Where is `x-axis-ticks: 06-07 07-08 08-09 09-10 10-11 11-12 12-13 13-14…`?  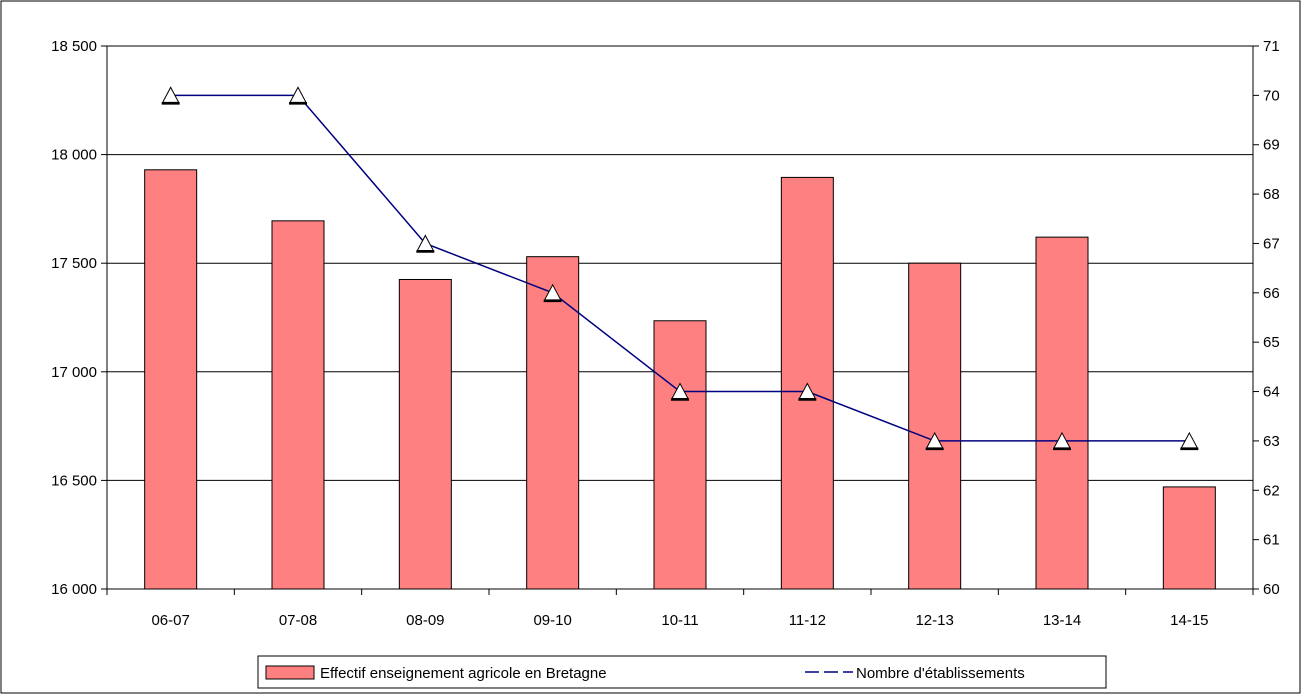 x-axis-ticks: 06-07 07-08 08-09 09-10 10-11 11-12 12-13 13-14… is located at coordinates (680, 609).